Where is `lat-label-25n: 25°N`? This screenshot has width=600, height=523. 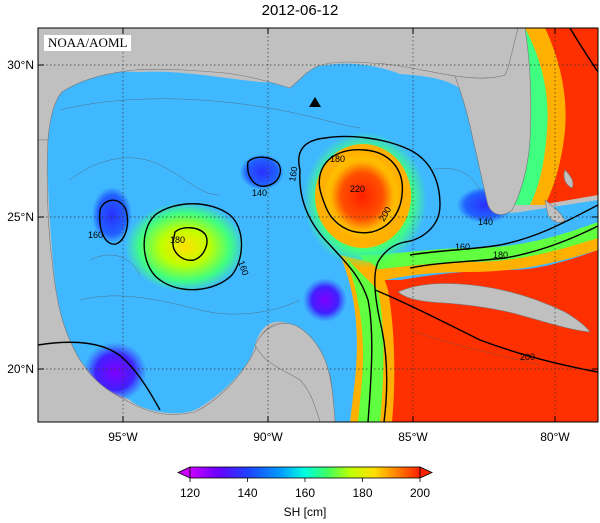
lat-label-25n: 25°N is located at coordinates (20, 217).